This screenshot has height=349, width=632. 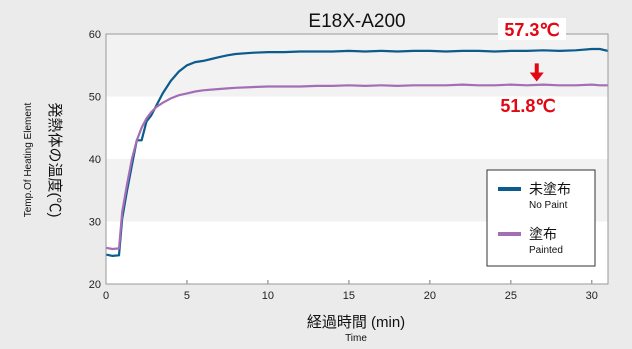 What do you see at coordinates (95, 285) in the screenshot?
I see `y-tick-label: 20` at bounding box center [95, 285].